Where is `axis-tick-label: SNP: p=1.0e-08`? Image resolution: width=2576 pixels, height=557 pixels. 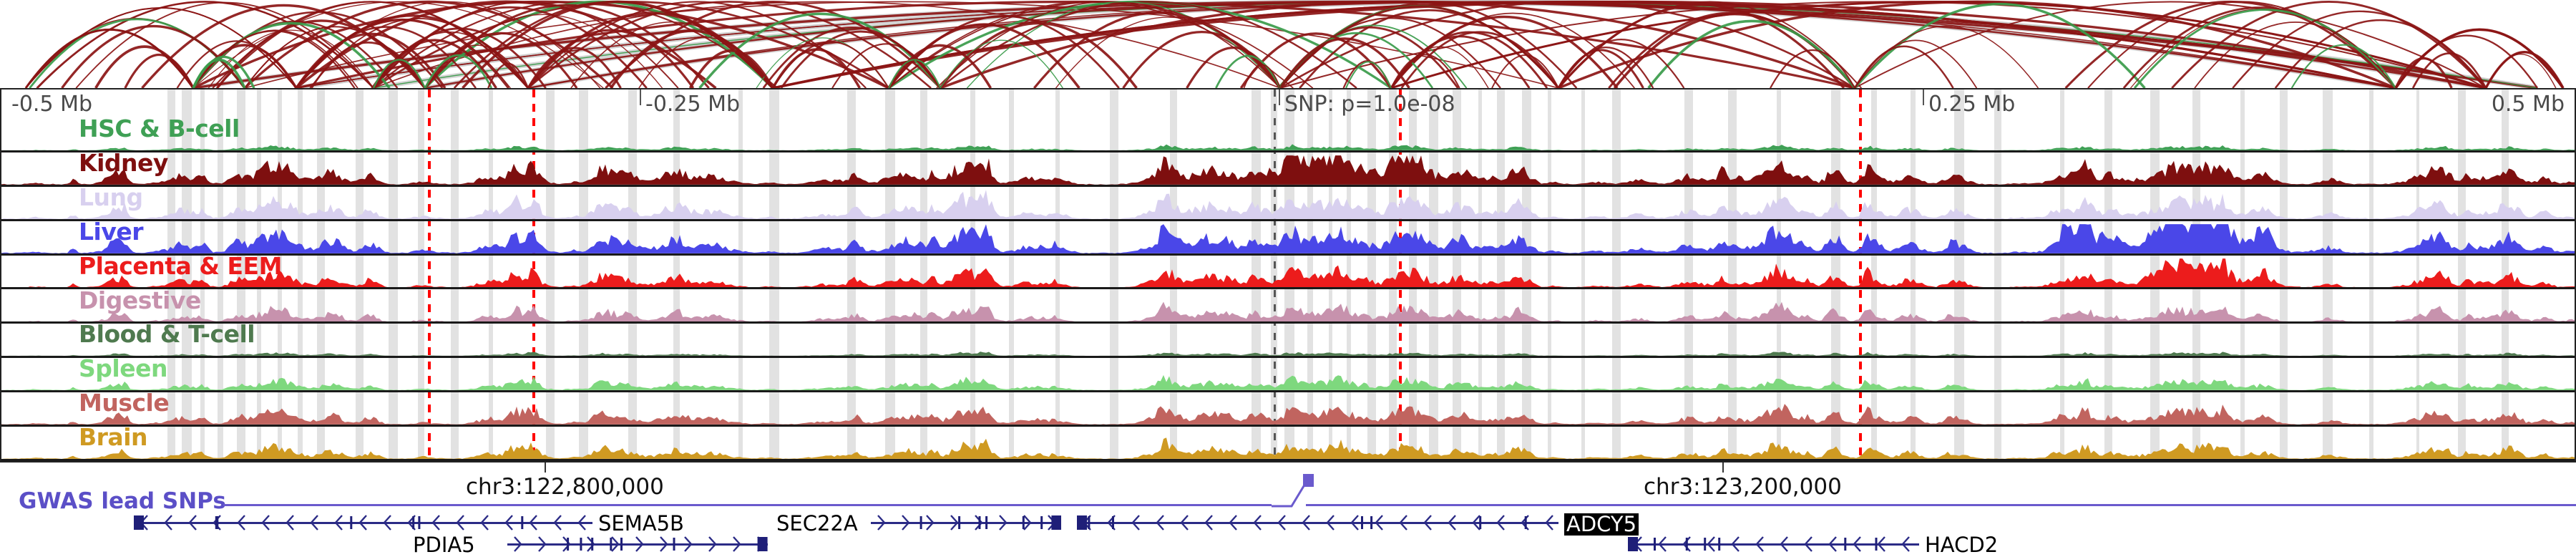
axis-tick-label: SNP: p=1.0e-08 is located at coordinates (1369, 104).